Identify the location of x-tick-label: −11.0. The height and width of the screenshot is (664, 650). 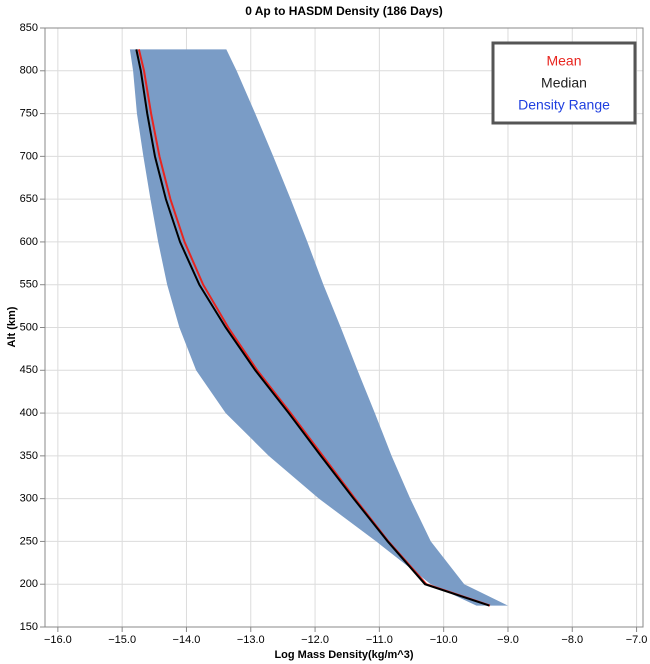
(379, 640).